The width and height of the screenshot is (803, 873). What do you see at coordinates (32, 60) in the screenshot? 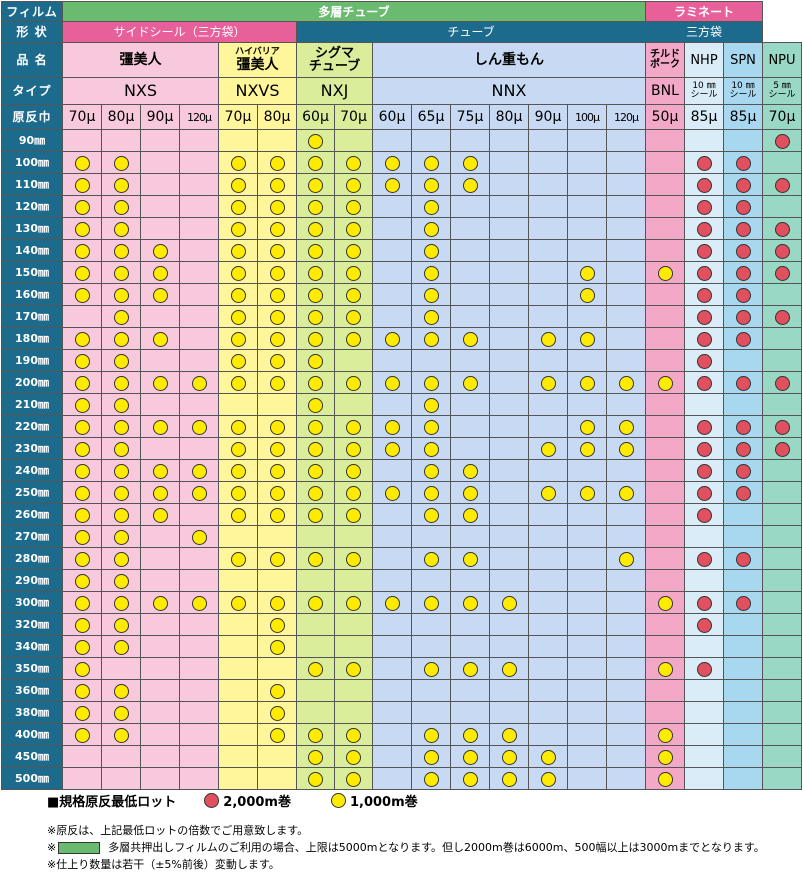
I see `name-label: 品 名` at bounding box center [32, 60].